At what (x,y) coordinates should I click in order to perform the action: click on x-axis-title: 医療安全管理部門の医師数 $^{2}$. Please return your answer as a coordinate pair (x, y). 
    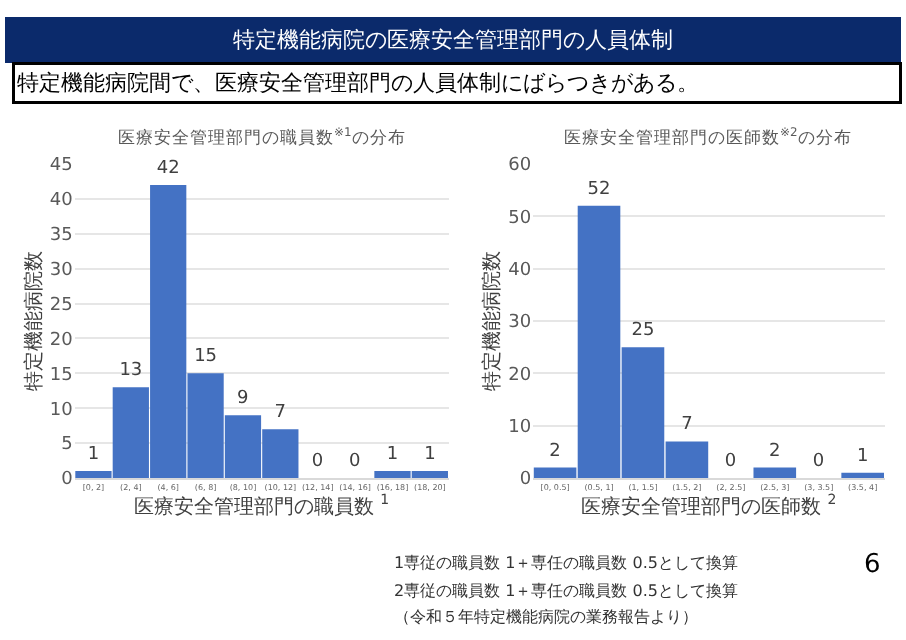
    Looking at the image, I should click on (709, 505).